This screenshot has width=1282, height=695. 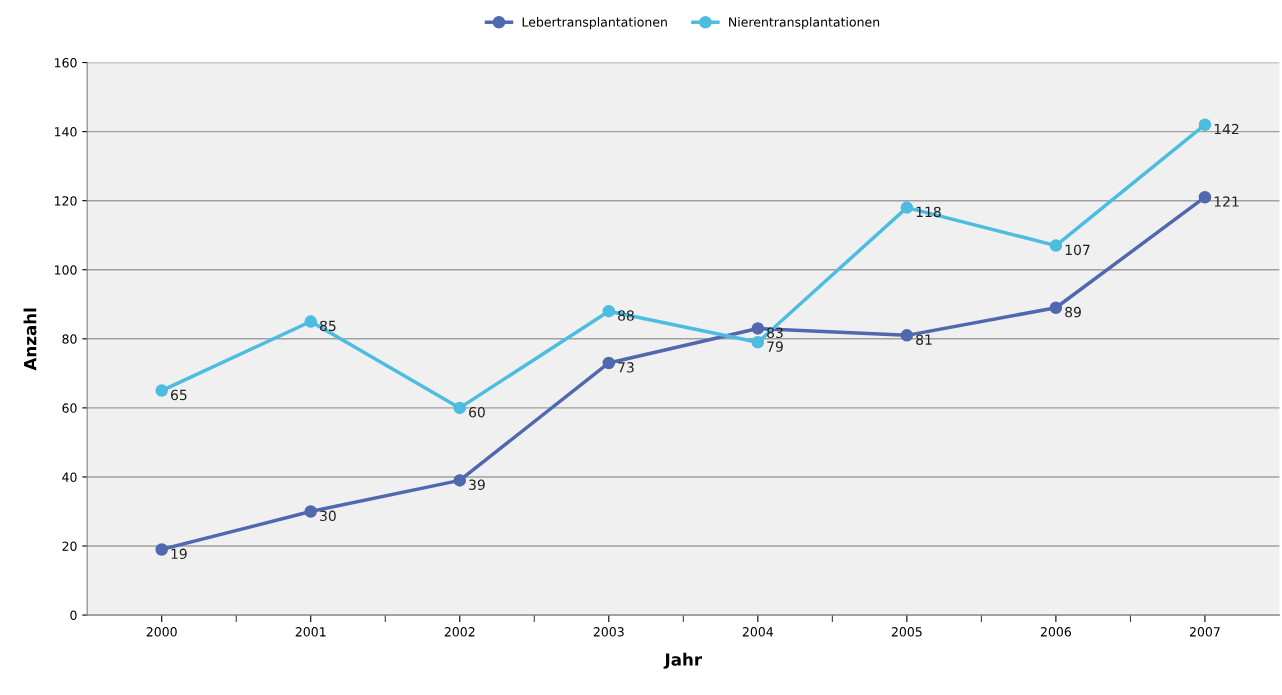 What do you see at coordinates (69, 408) in the screenshot?
I see `y-tick-label: 60` at bounding box center [69, 408].